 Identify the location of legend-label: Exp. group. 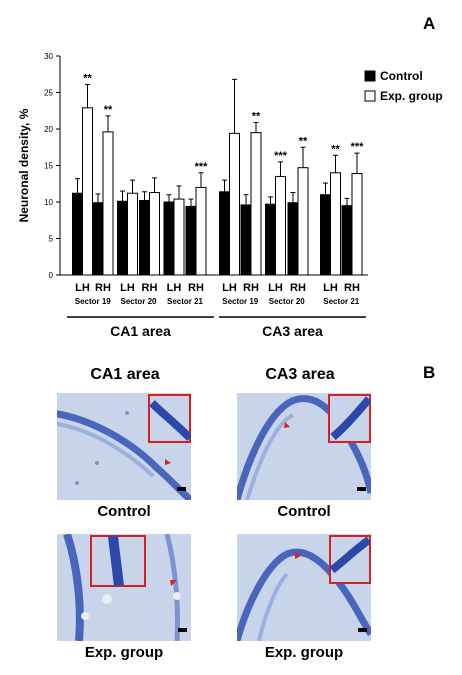
(411, 96).